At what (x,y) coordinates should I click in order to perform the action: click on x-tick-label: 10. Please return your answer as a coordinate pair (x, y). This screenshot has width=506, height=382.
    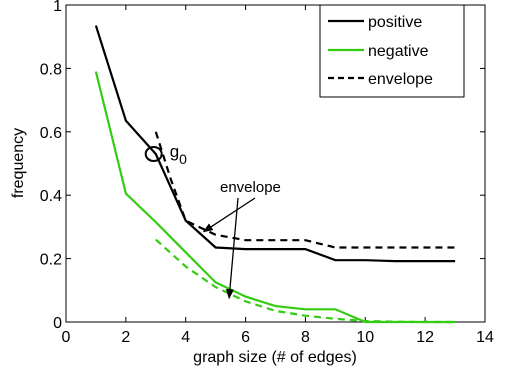
    Looking at the image, I should click on (365, 337).